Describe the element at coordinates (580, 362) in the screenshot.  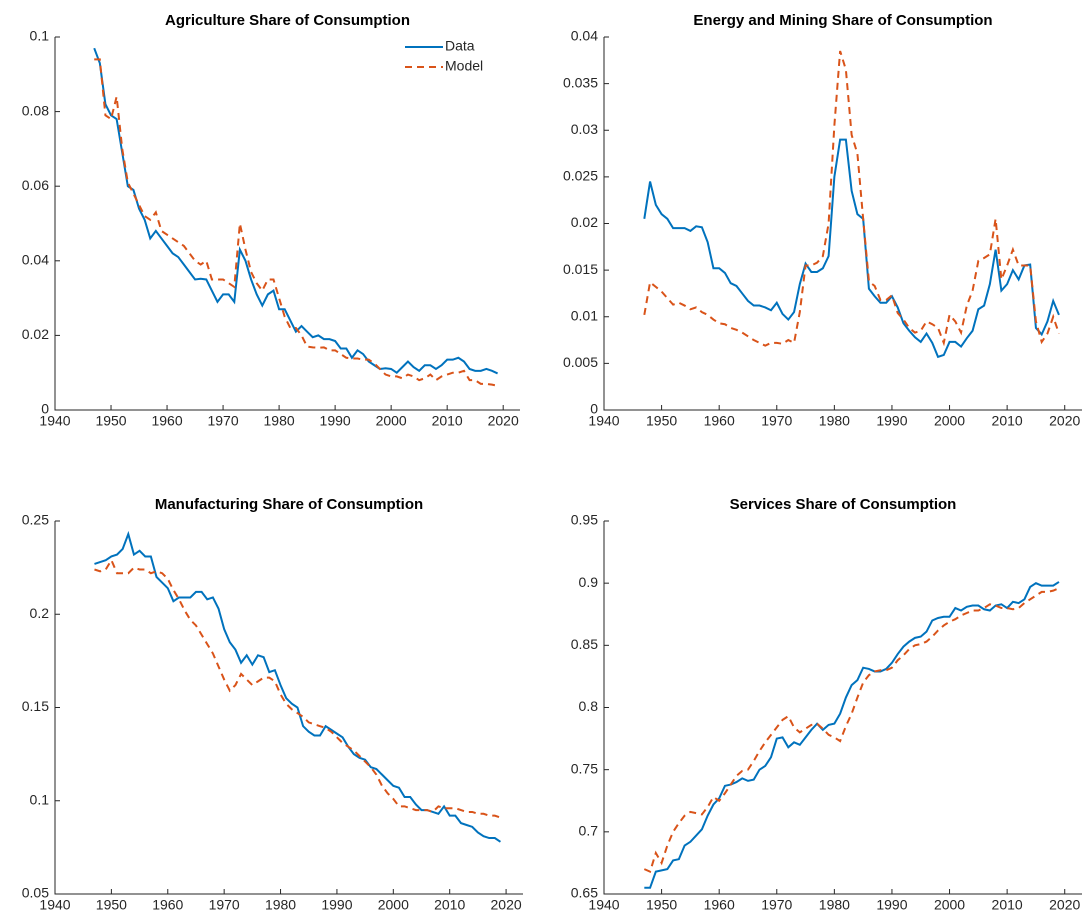
I see `y-tick-label: 0.005` at that location.